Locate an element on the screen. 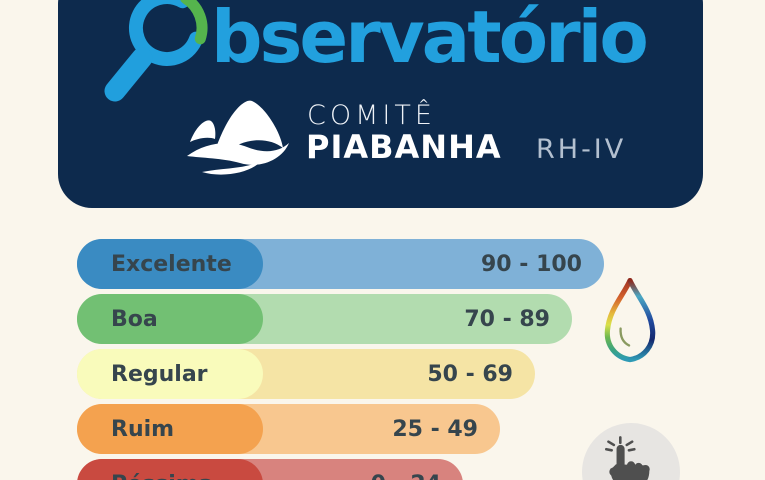 This screenshot has width=765, height=480. rainbow-water-drop-icon is located at coordinates (630, 320).